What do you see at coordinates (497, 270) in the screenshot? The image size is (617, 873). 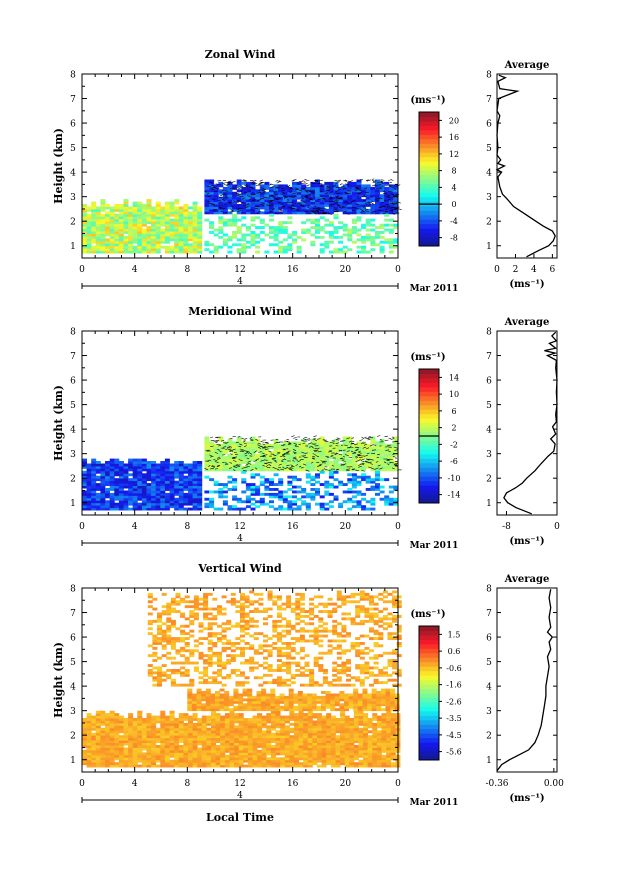 I see `x-tick-label: 0` at bounding box center [497, 270].